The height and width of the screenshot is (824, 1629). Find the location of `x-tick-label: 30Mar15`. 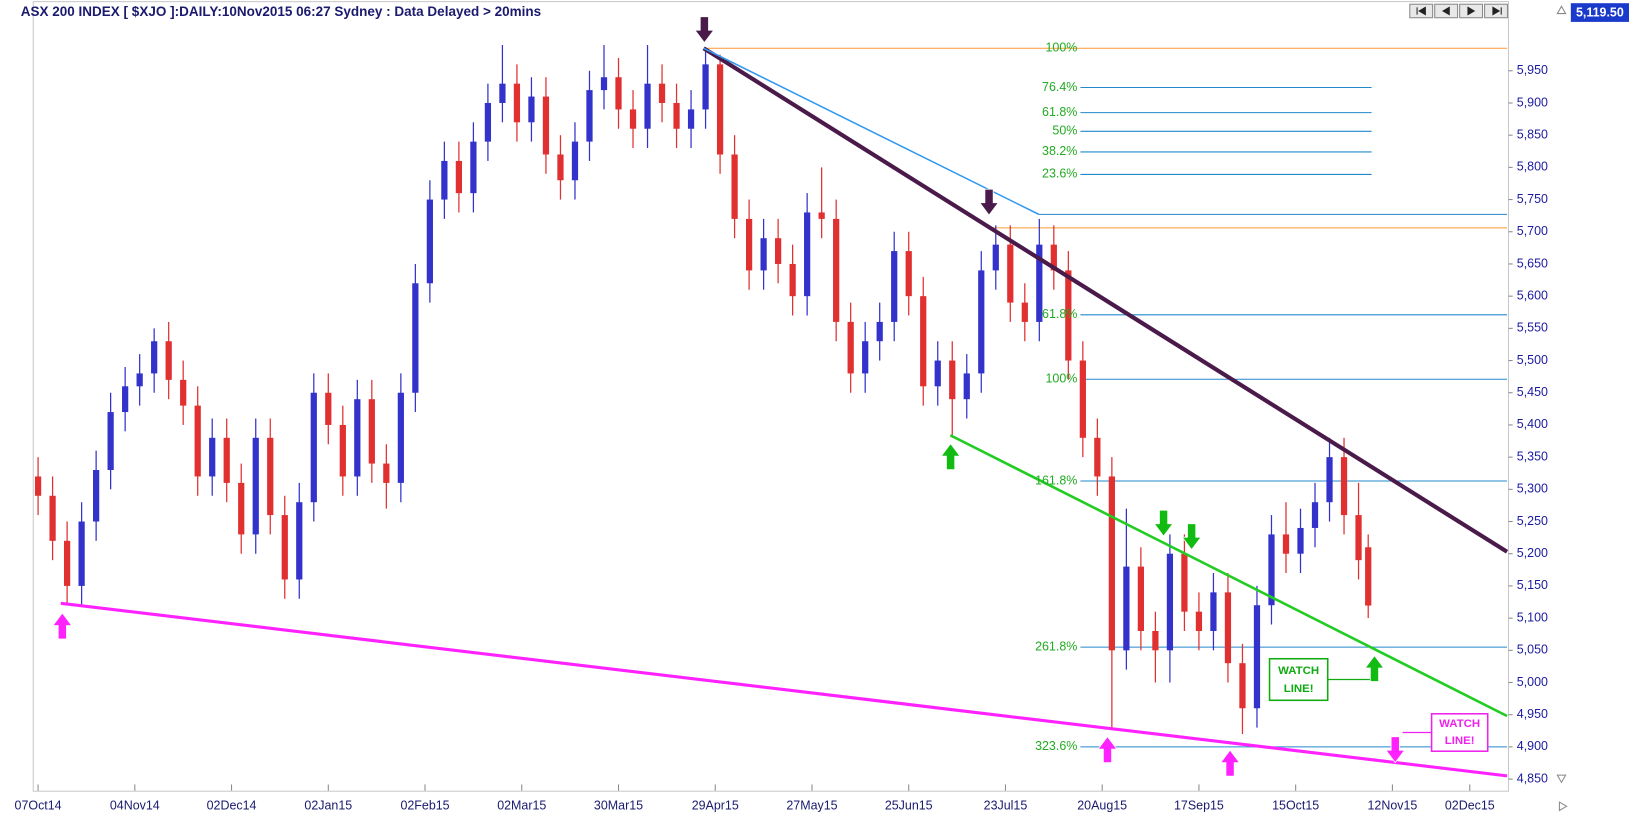

x-tick-label: 30Mar15 is located at coordinates (618, 806).